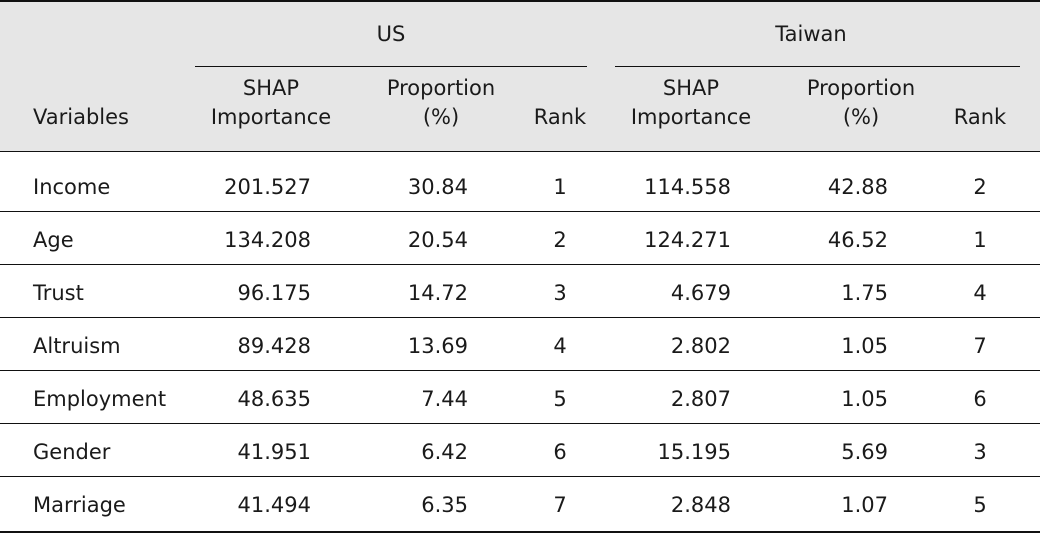 The width and height of the screenshot is (1040, 536). I want to click on table-top-rule, so click(520, 1).